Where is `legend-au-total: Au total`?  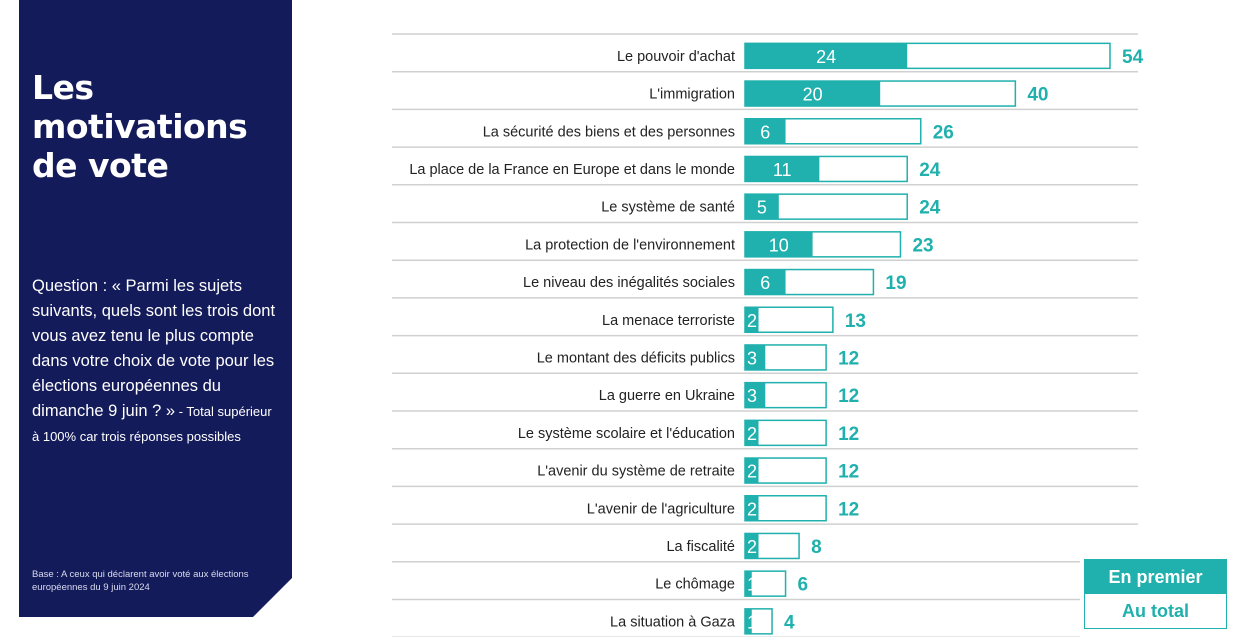 legend-au-total: Au total is located at coordinates (1155, 611).